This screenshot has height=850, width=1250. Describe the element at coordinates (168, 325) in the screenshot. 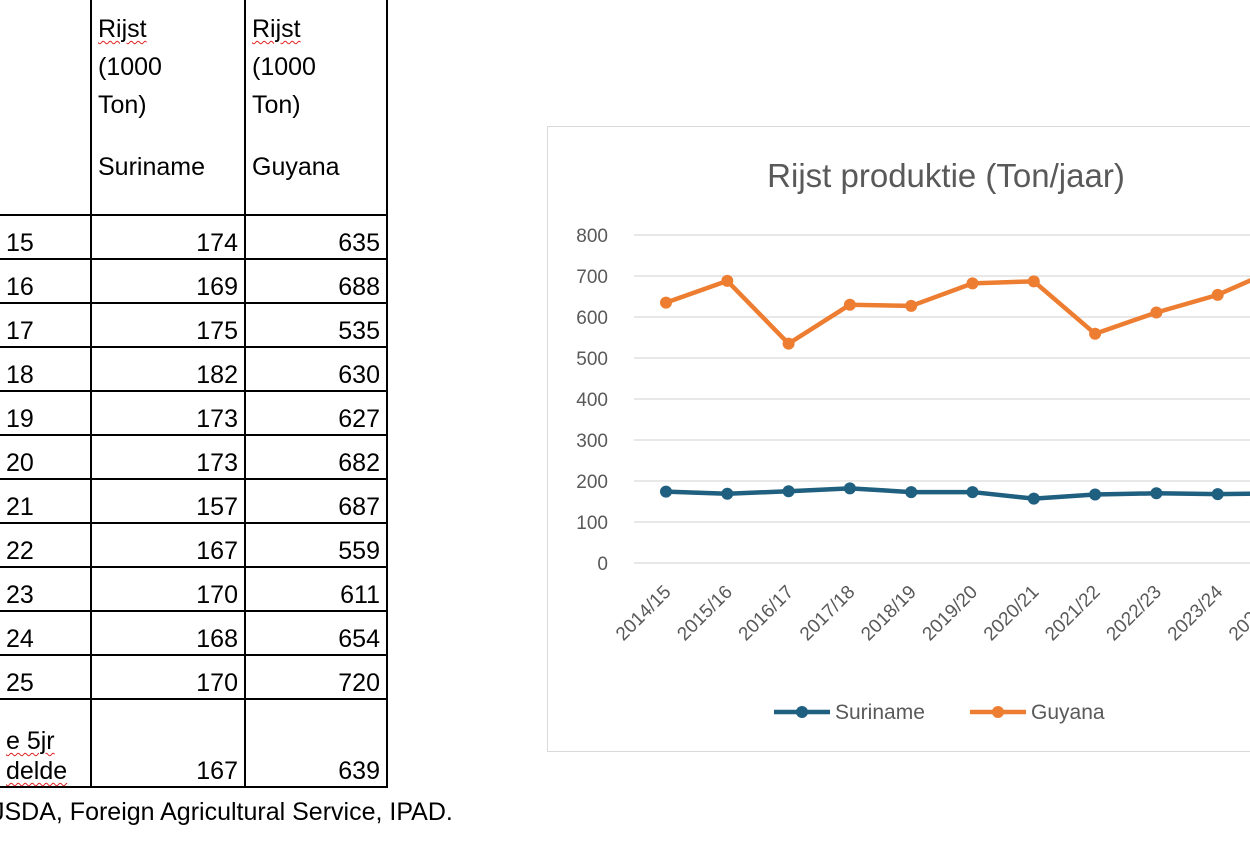

I see `suriname-value-cell: 175` at that location.